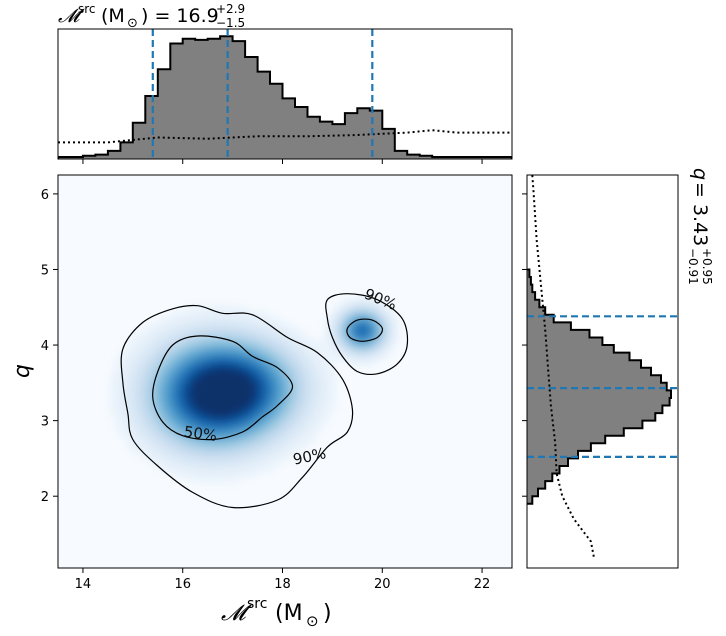 This screenshot has width=726, height=636. Describe the element at coordinates (598, 402) in the screenshot. I see `right-hist-bar` at that location.